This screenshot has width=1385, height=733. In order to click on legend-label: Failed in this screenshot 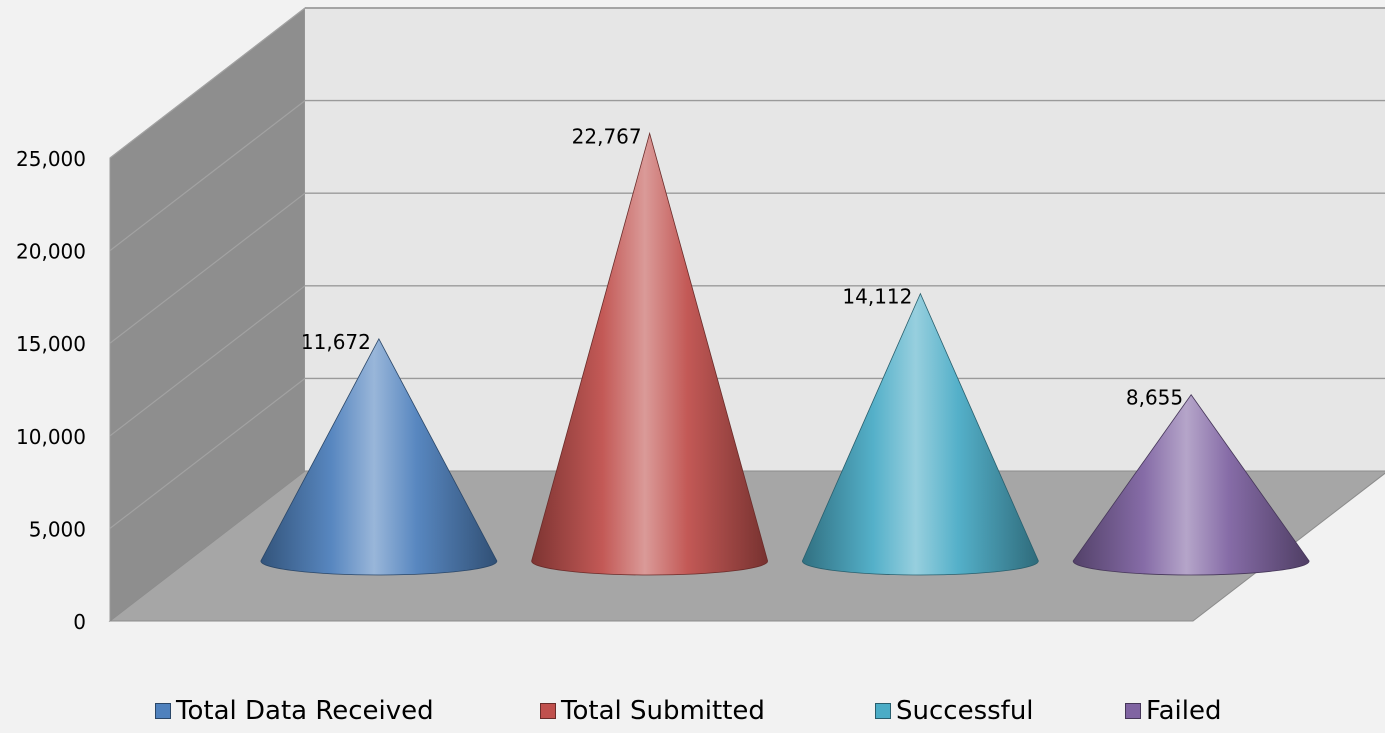, I will do `click(1184, 711)`.